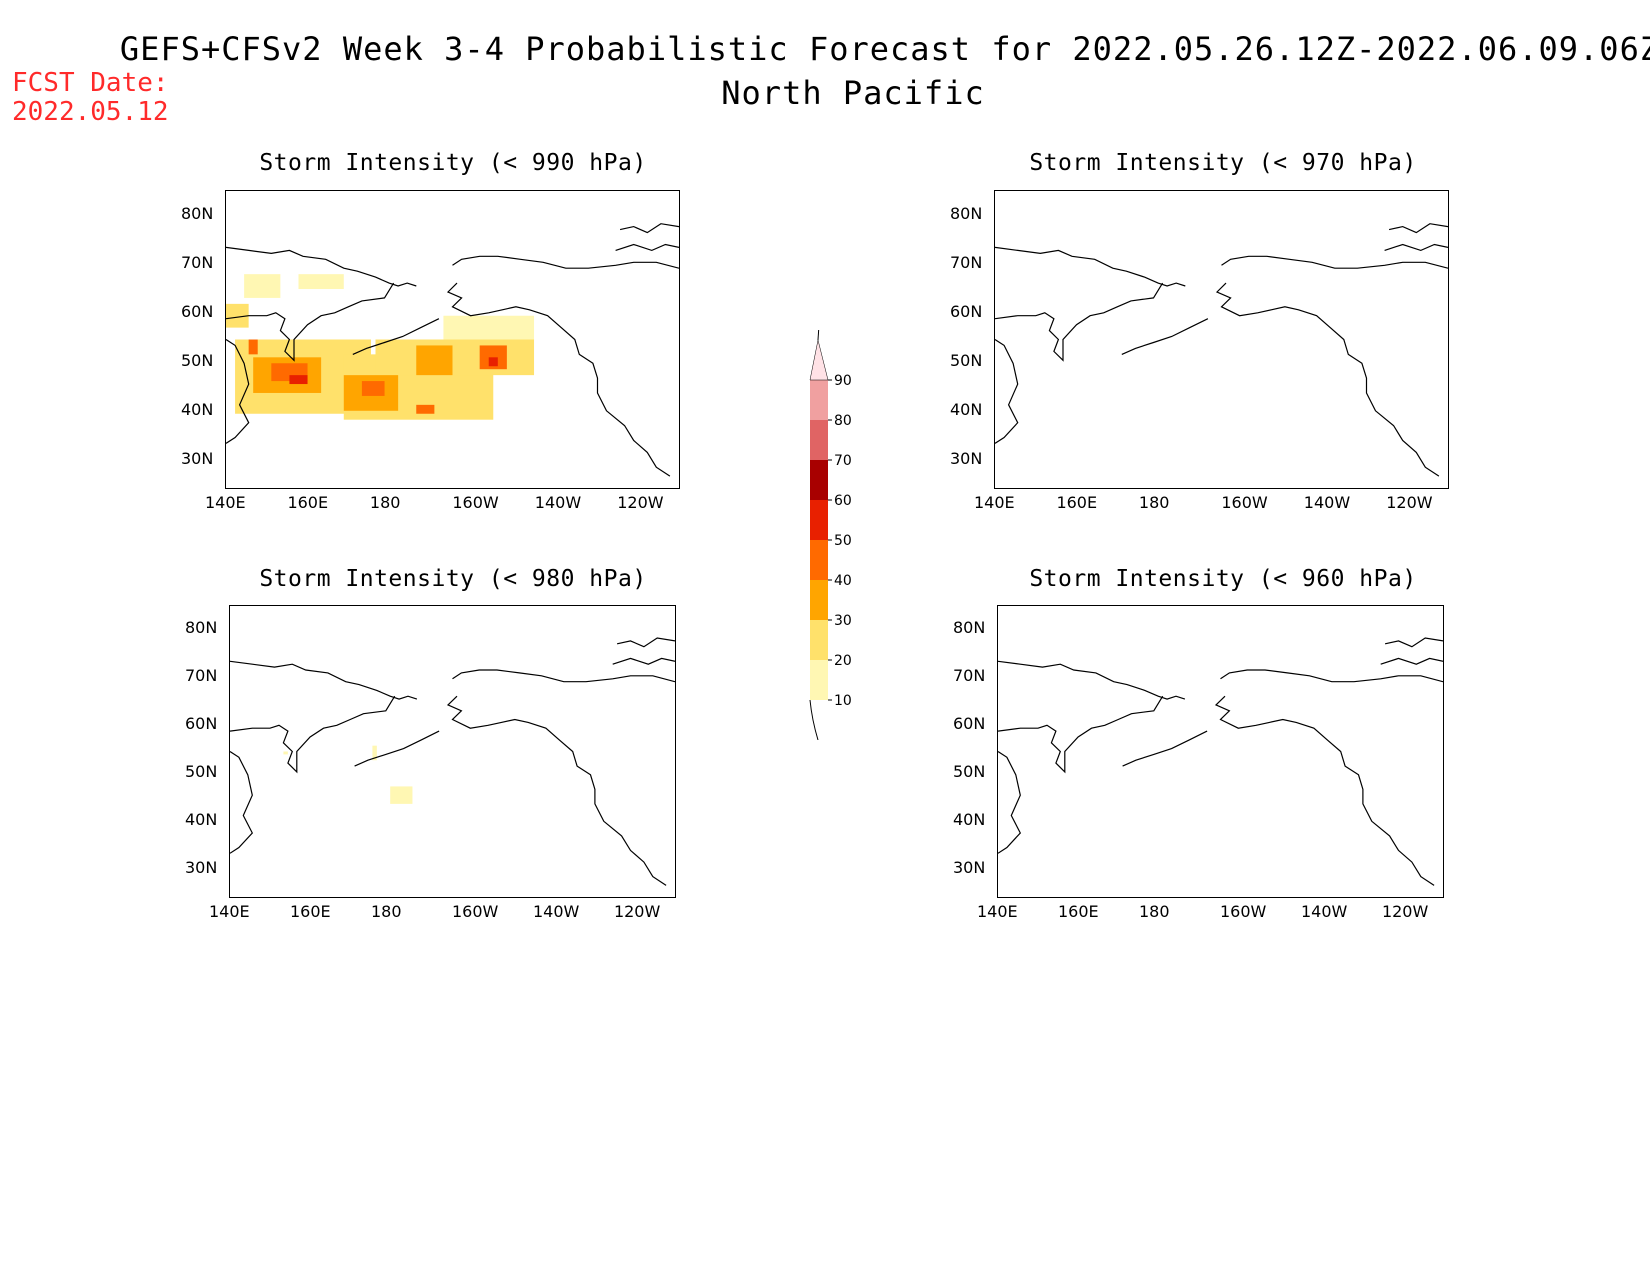 This screenshot has height=1275, width=1650. Describe the element at coordinates (1223, 163) in the screenshot. I see `panel-title-970: Storm Intensity (< 970 hPa)` at that location.